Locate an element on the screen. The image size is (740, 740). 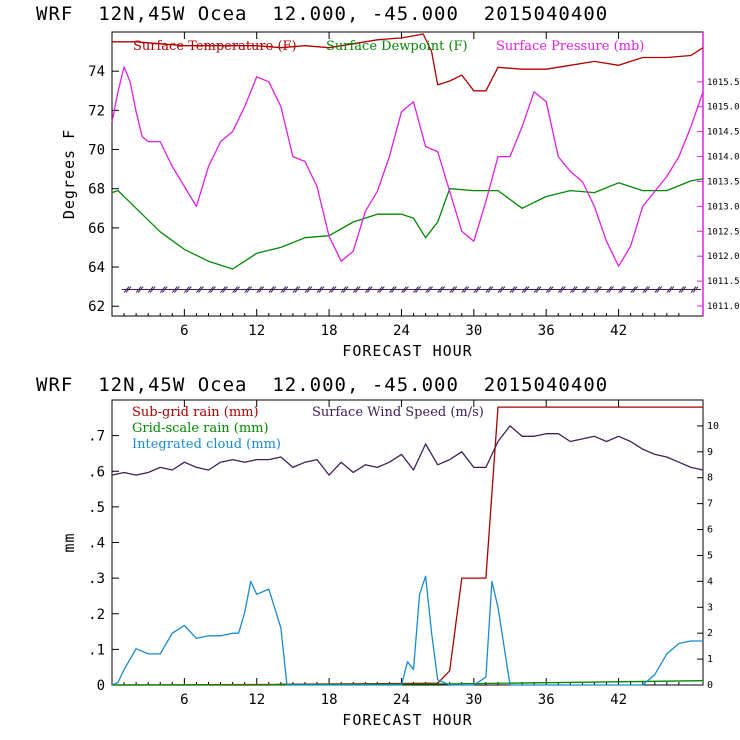
y-axis-title: Degrees F is located at coordinates (69, 174).